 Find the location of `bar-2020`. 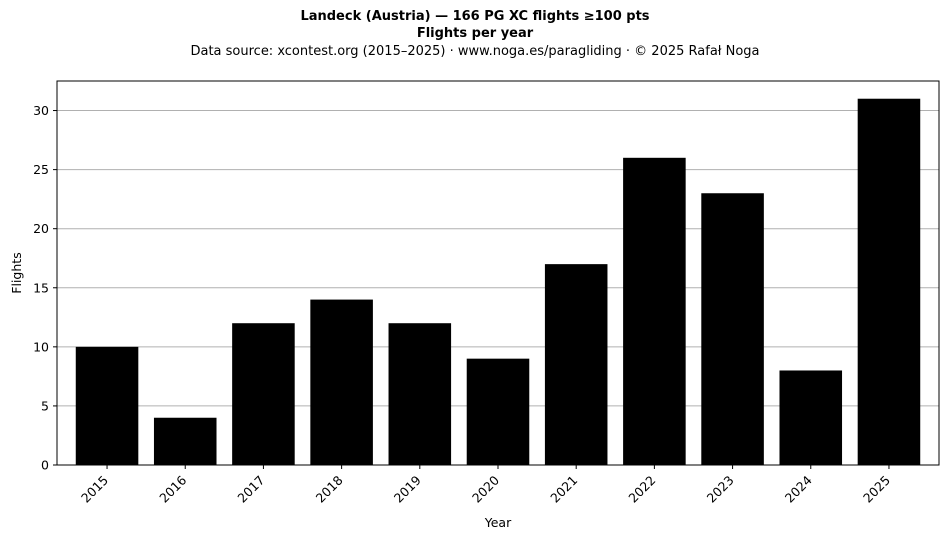

bar-2020 is located at coordinates (498, 411).